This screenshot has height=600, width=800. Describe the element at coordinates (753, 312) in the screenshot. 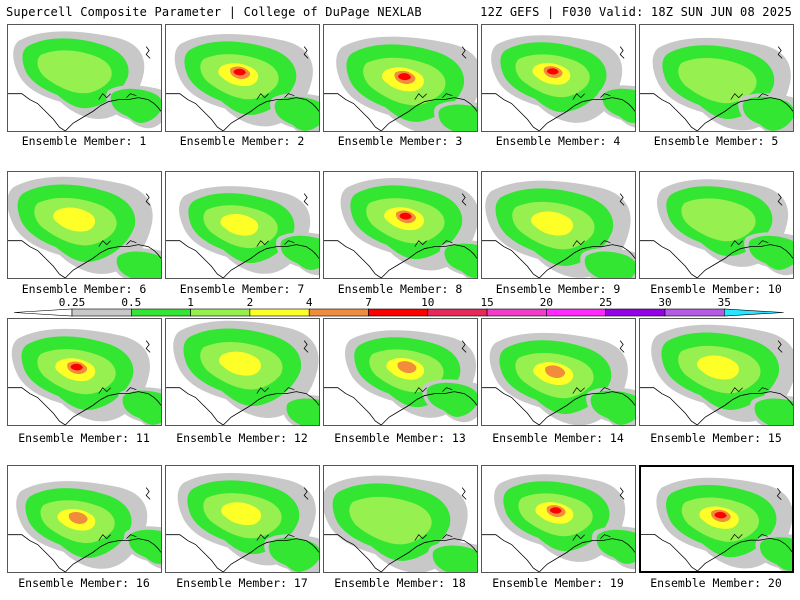

I see `colorbar-over-arrow` at that location.